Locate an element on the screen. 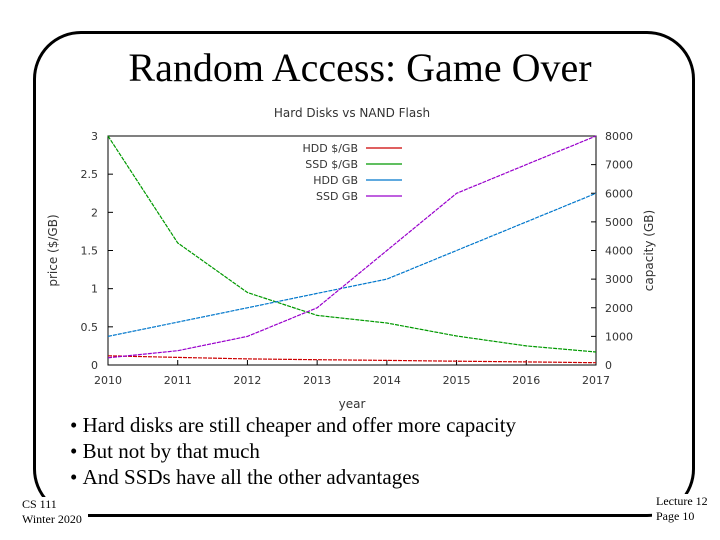  x-tick-label: 2010 is located at coordinates (108, 380).